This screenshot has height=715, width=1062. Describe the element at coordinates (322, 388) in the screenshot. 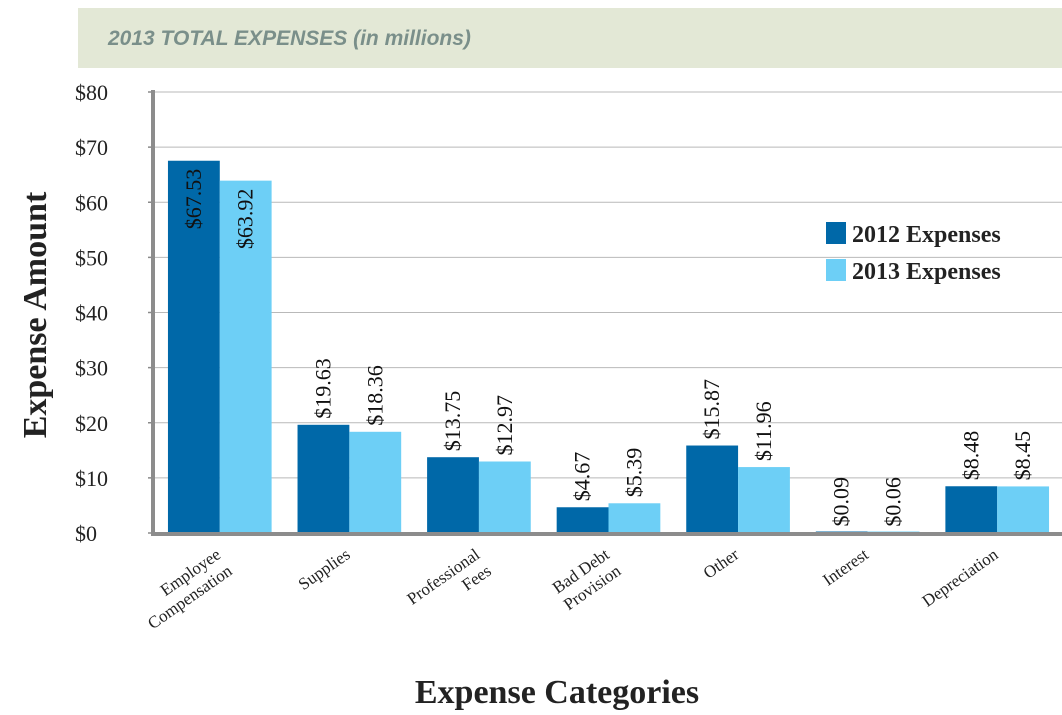

I see `data-label: $19.63` at that location.